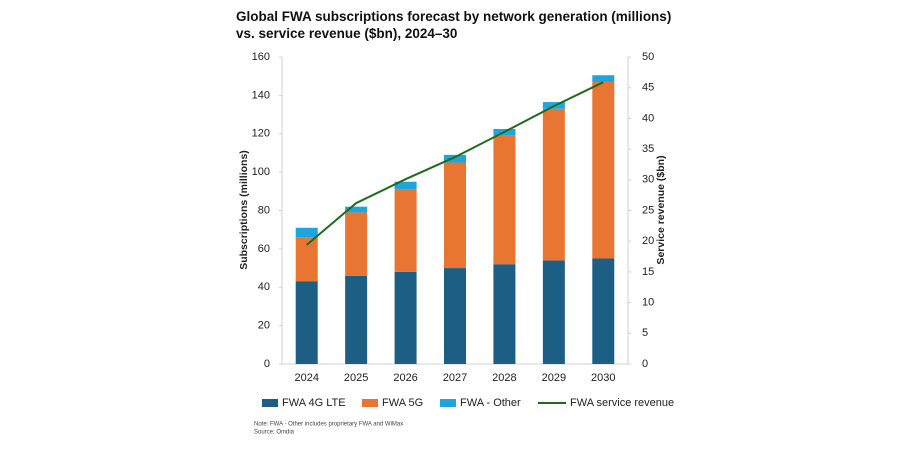  I want to click on y-tick-label: 140, so click(261, 95).